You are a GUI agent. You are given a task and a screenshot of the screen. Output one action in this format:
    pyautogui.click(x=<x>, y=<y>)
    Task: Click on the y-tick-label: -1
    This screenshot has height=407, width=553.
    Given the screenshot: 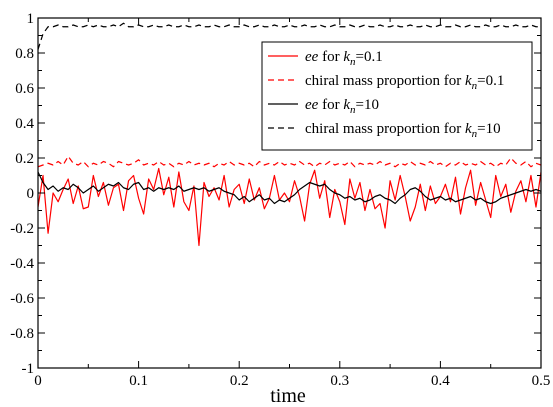 What is the action you would take?
    pyautogui.click(x=28, y=369)
    